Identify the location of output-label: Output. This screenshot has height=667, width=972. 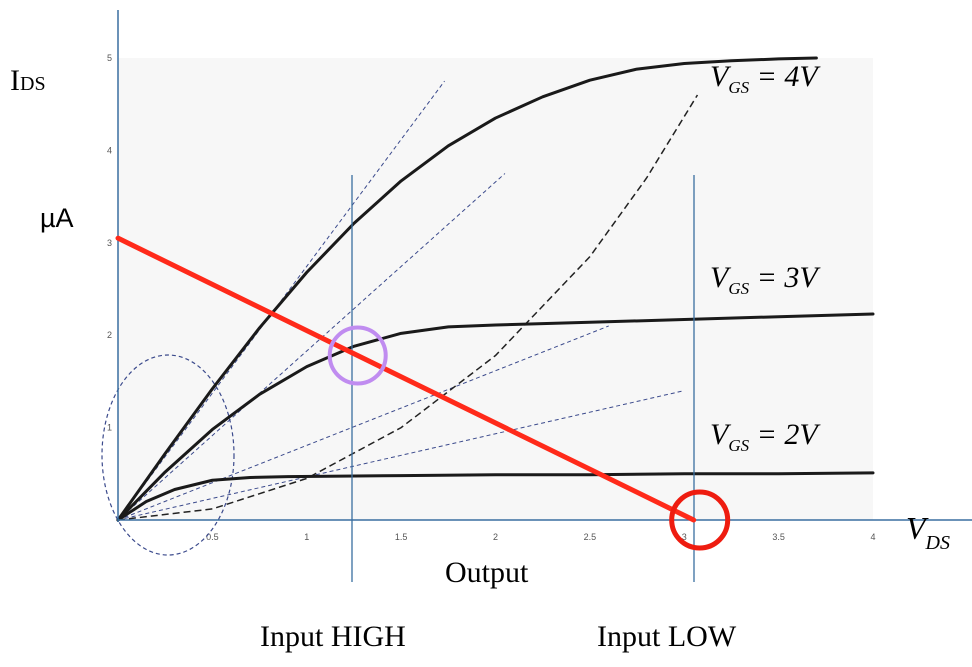
(487, 572).